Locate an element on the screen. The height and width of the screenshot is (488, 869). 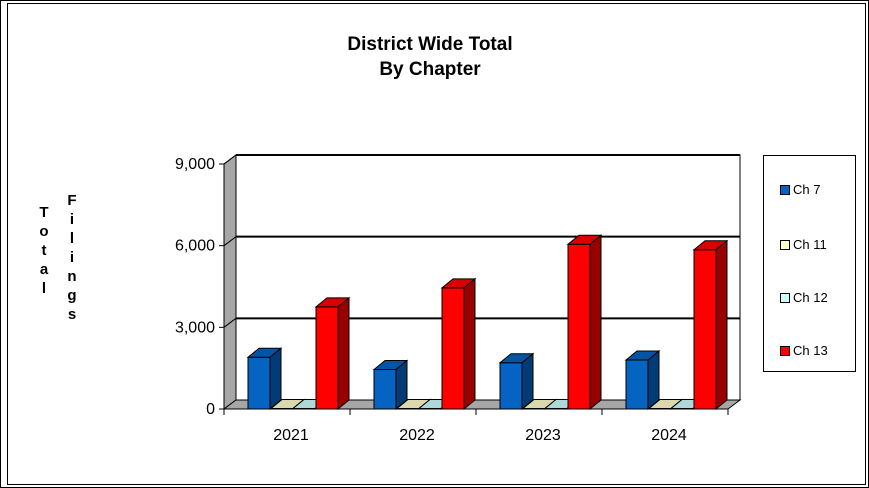
chart-subtitle: By Chapter is located at coordinates (430, 69).